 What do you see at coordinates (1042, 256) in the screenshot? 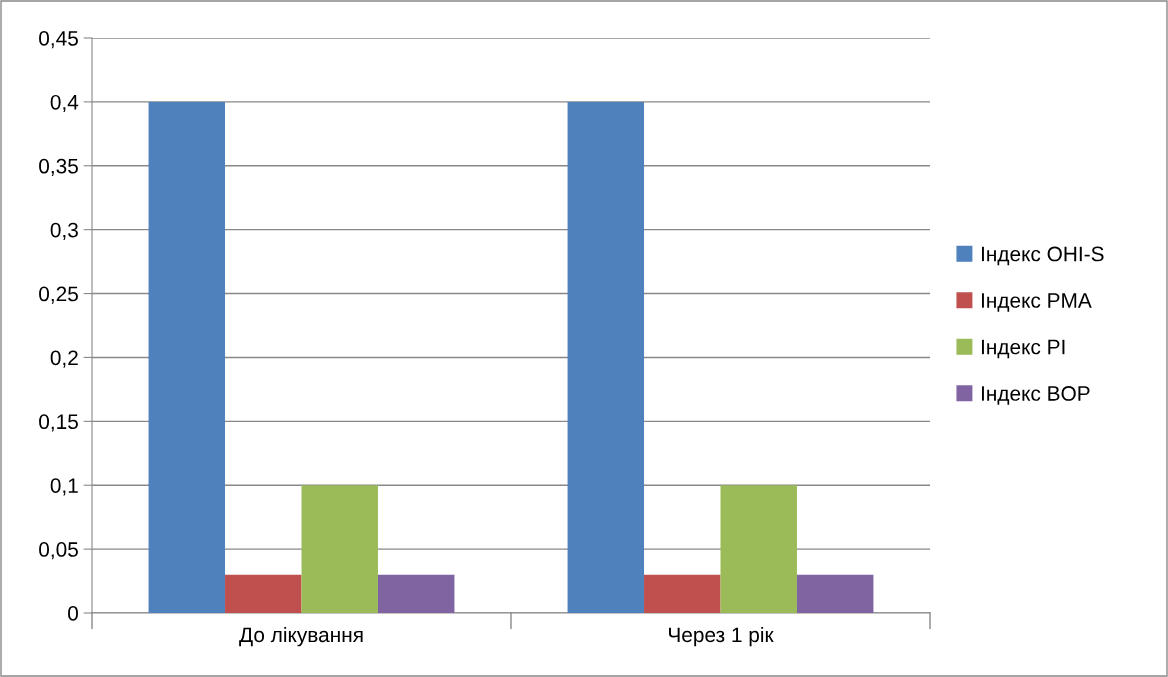
I see `legend-label: Індекс OHI-S` at bounding box center [1042, 256].